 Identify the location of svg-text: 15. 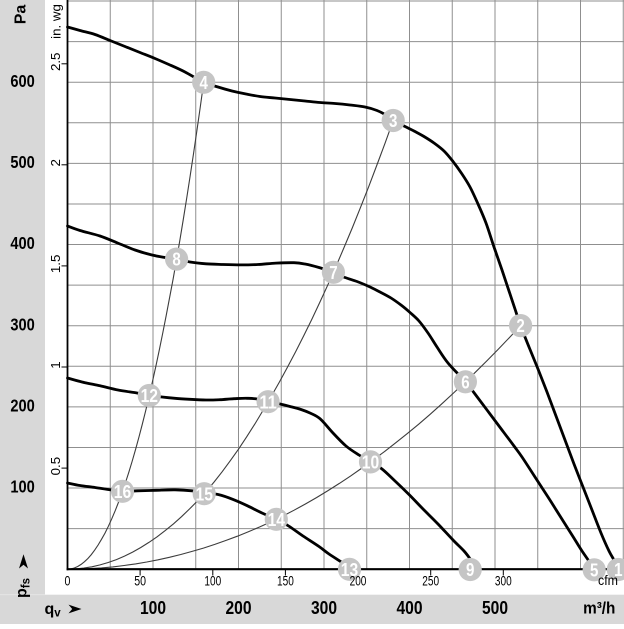
(204, 493).